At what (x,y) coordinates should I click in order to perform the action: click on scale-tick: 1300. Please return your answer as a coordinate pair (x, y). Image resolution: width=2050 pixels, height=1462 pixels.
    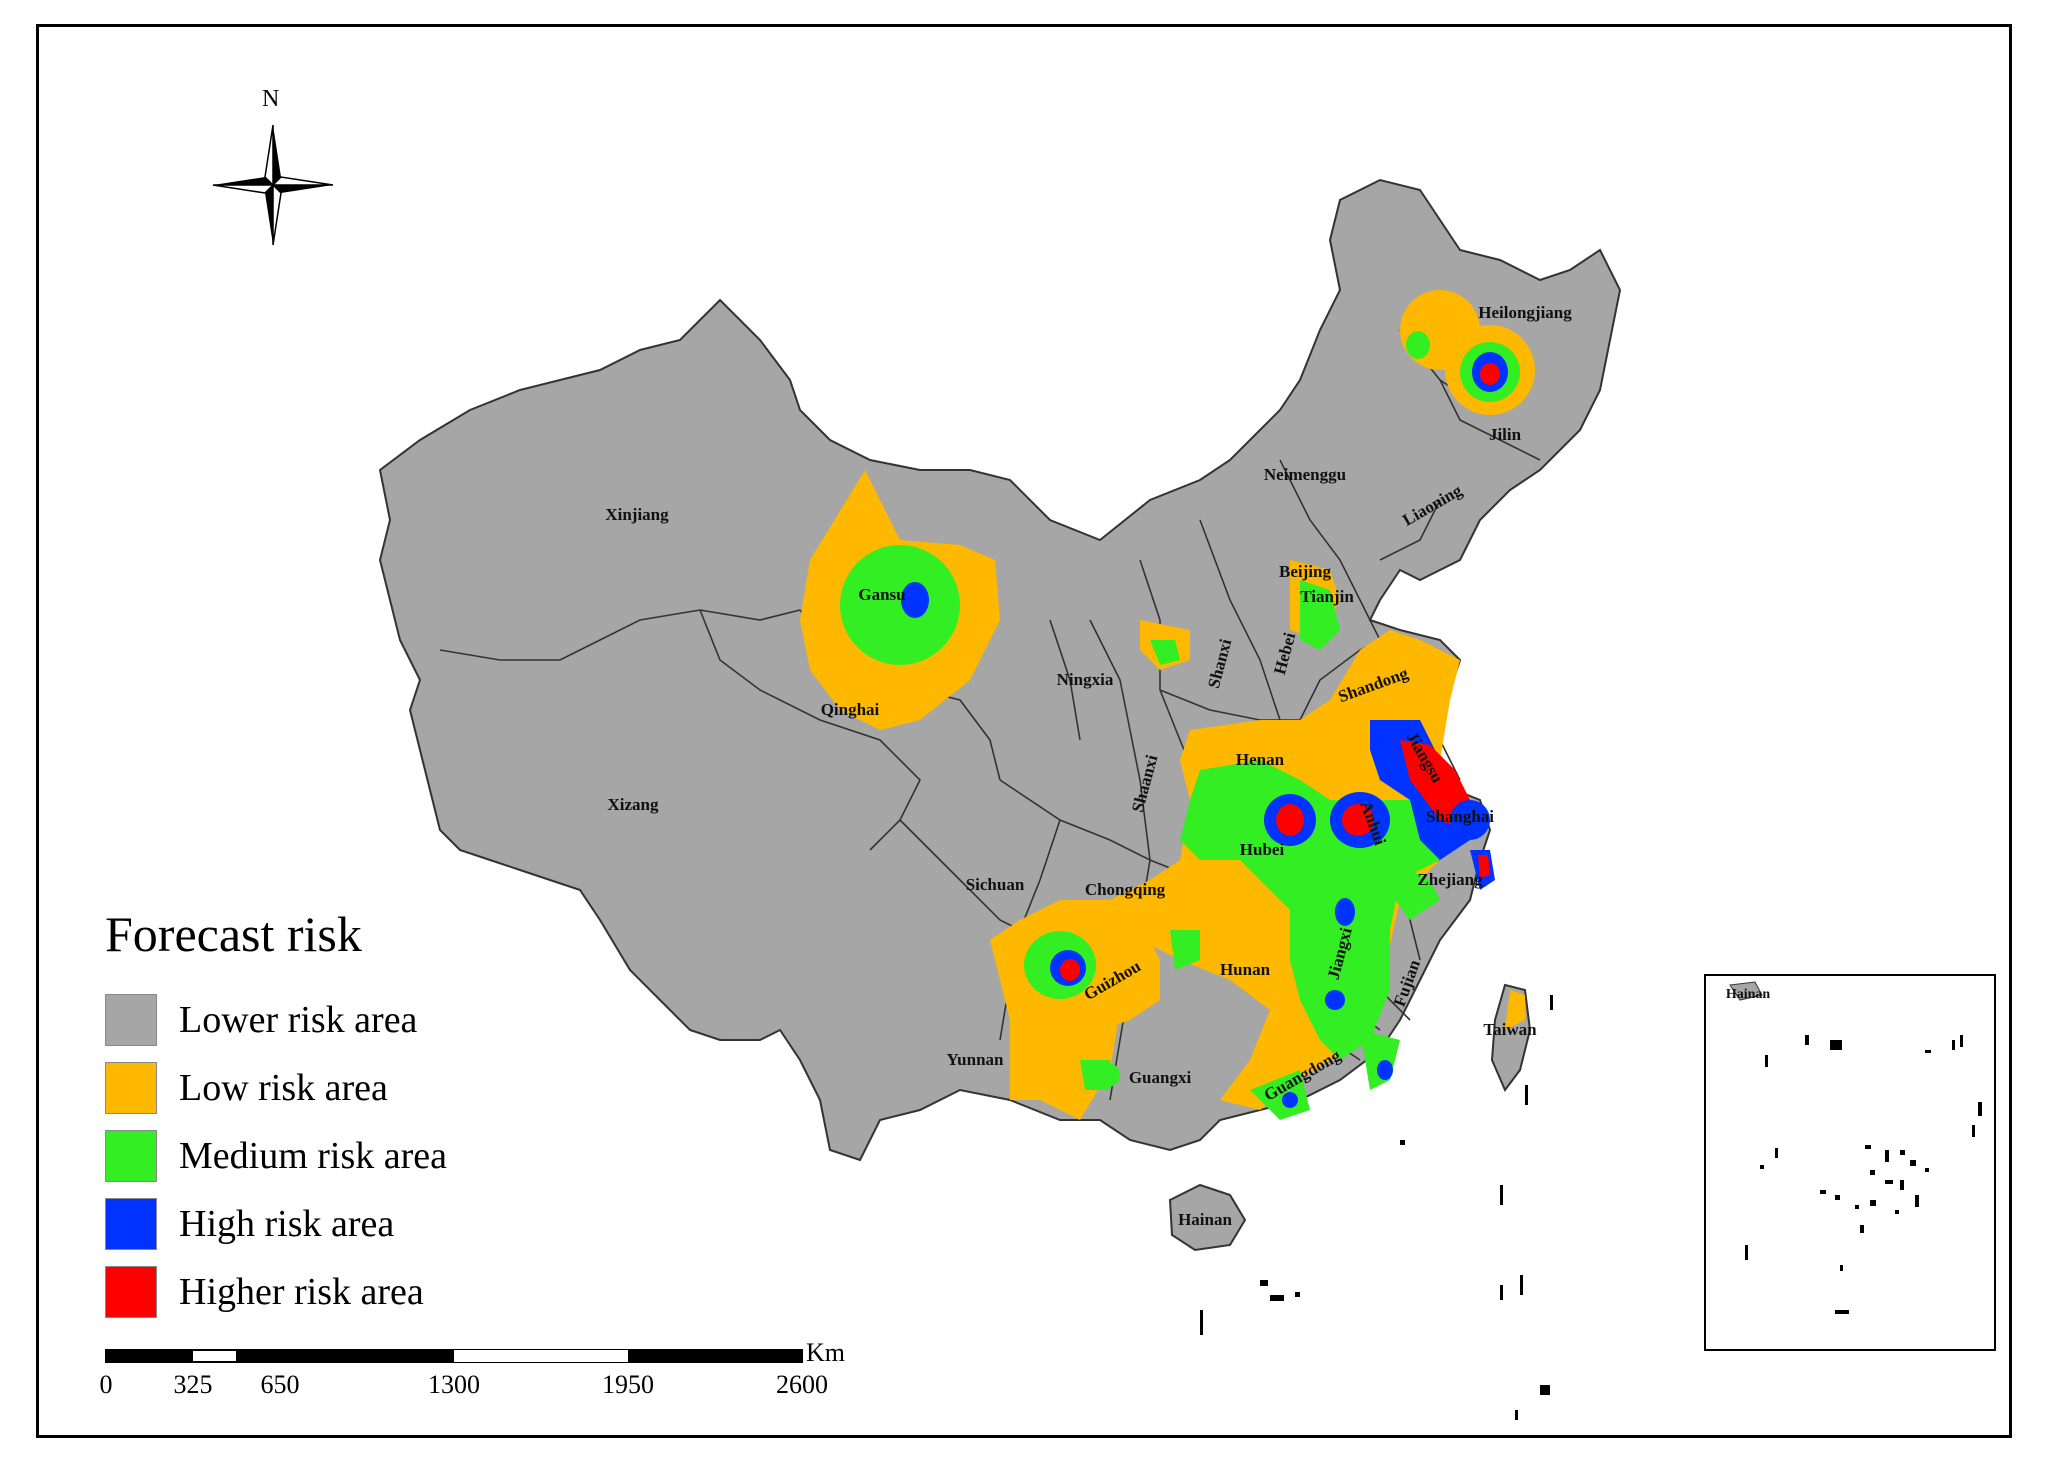
    Looking at the image, I should click on (454, 1384).